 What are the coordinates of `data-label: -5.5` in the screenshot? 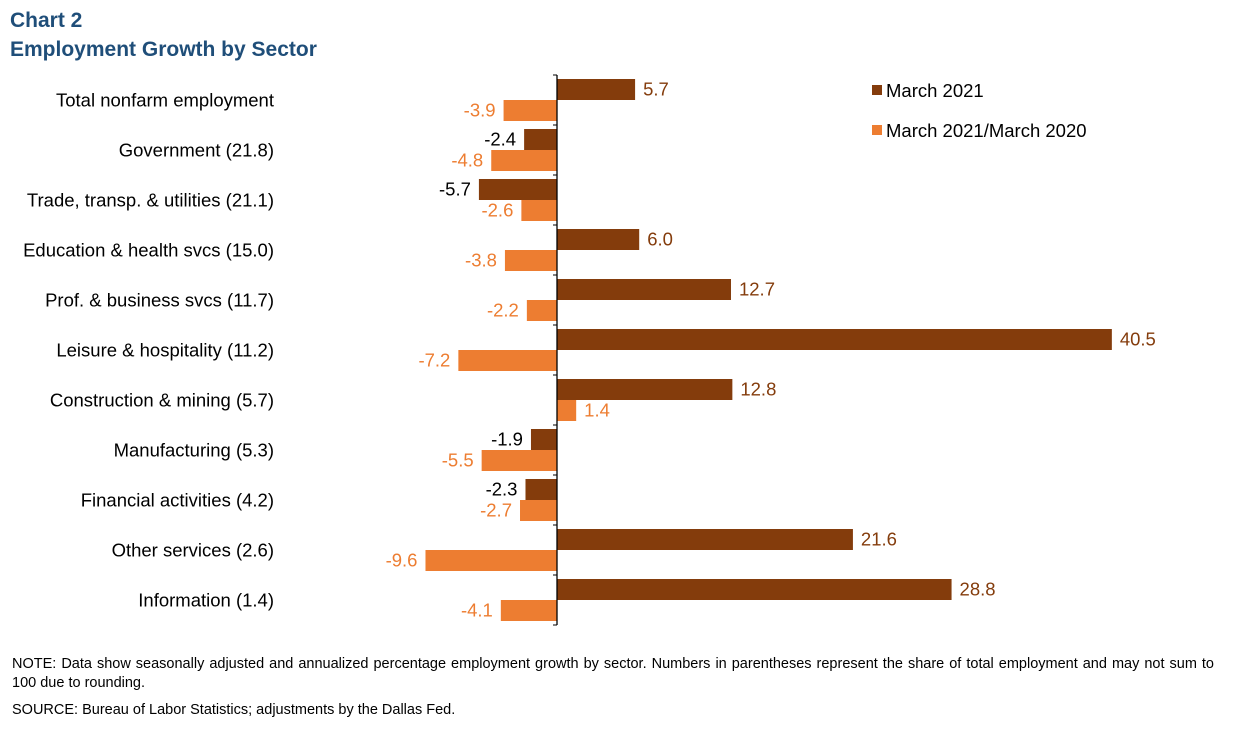 It's located at (458, 460).